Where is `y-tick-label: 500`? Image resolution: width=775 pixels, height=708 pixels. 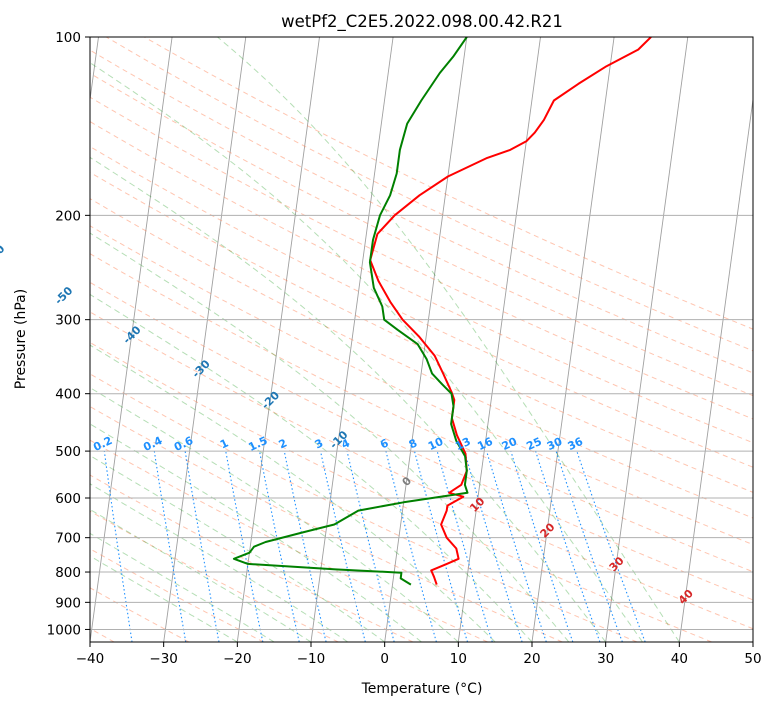 y-tick-label: 500 is located at coordinates (68, 452).